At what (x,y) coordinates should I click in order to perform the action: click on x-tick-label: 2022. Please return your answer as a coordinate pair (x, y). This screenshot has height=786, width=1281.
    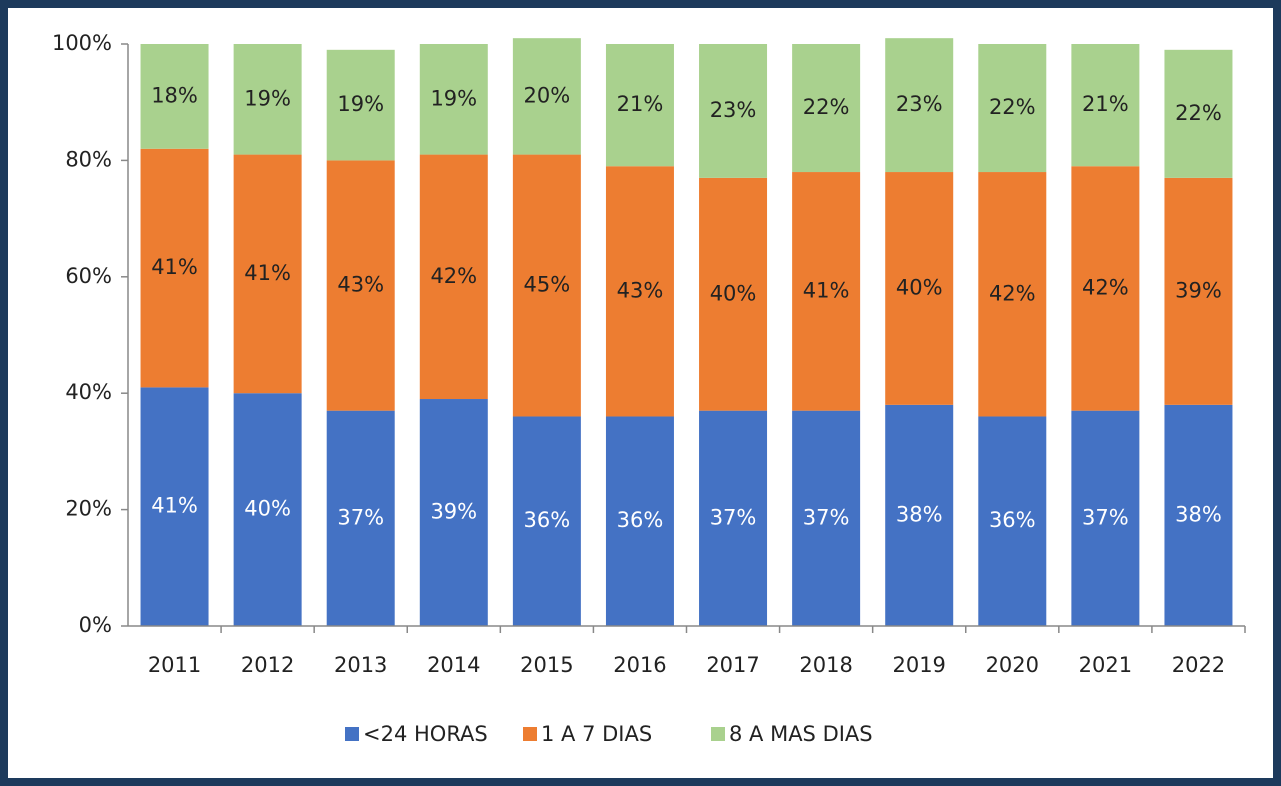
    Looking at the image, I should click on (1198, 665).